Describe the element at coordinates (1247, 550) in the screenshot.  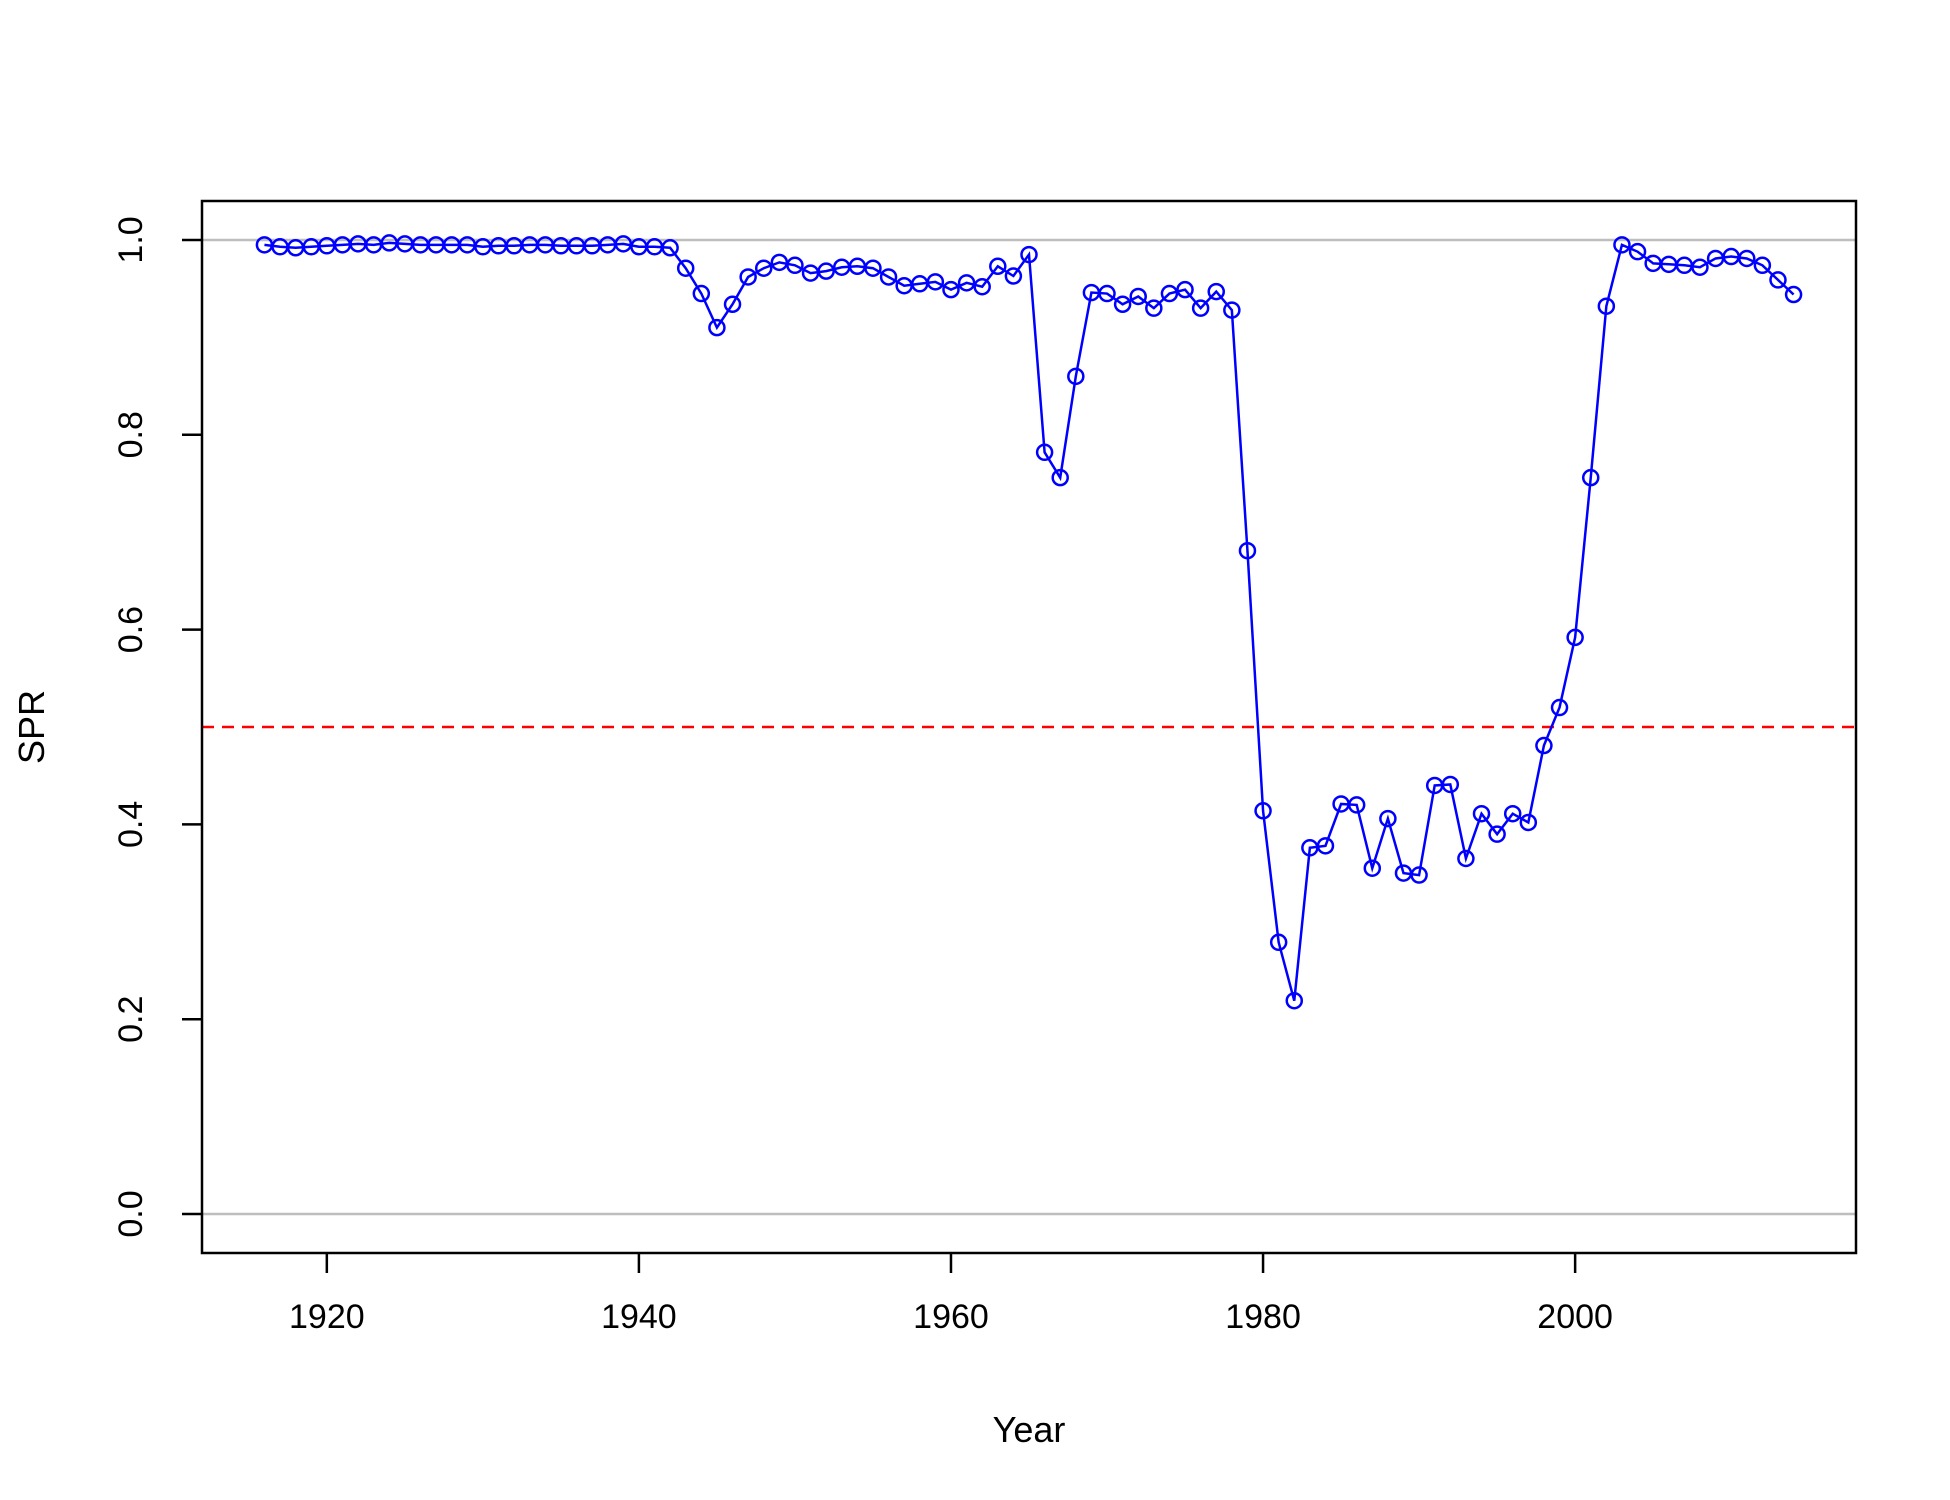
I see `data-point-1979` at that location.